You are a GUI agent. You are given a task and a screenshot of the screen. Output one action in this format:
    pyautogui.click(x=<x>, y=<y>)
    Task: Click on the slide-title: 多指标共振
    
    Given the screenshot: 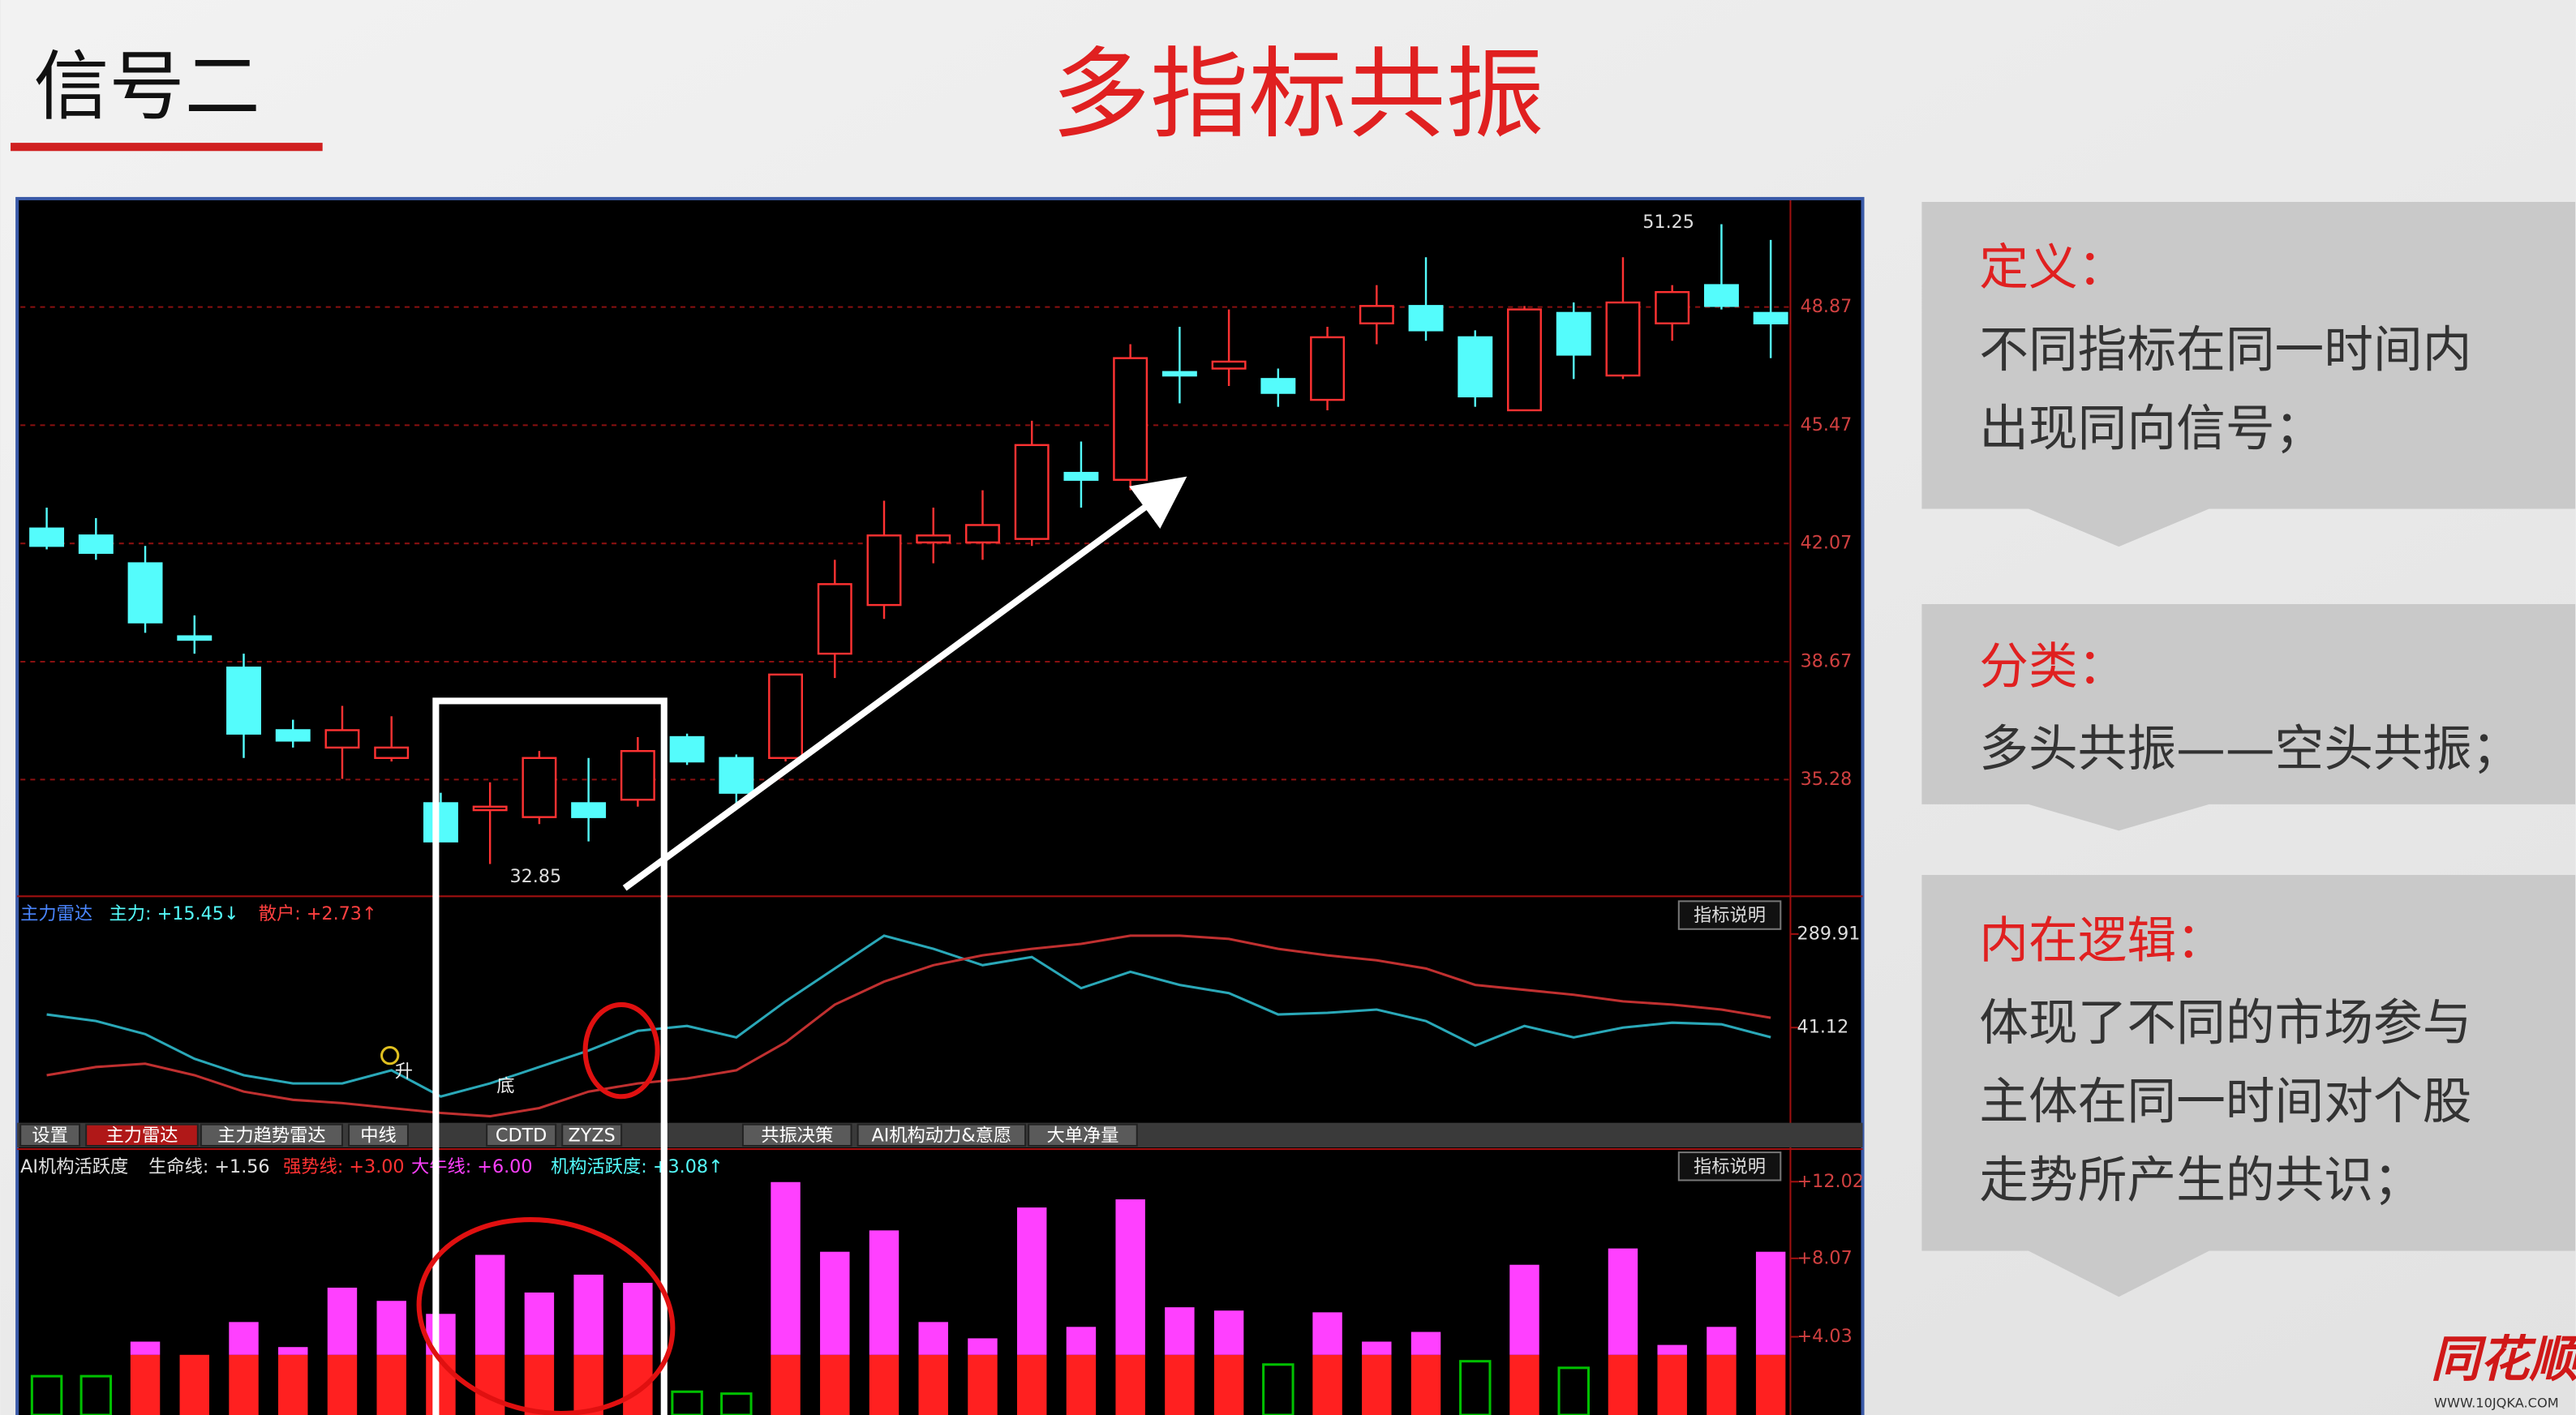 What is the action you would take?
    pyautogui.click(x=1298, y=95)
    